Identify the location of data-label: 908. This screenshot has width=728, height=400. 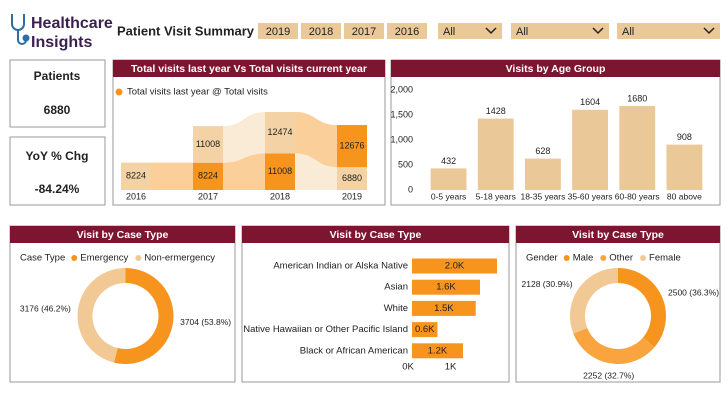
(684, 137).